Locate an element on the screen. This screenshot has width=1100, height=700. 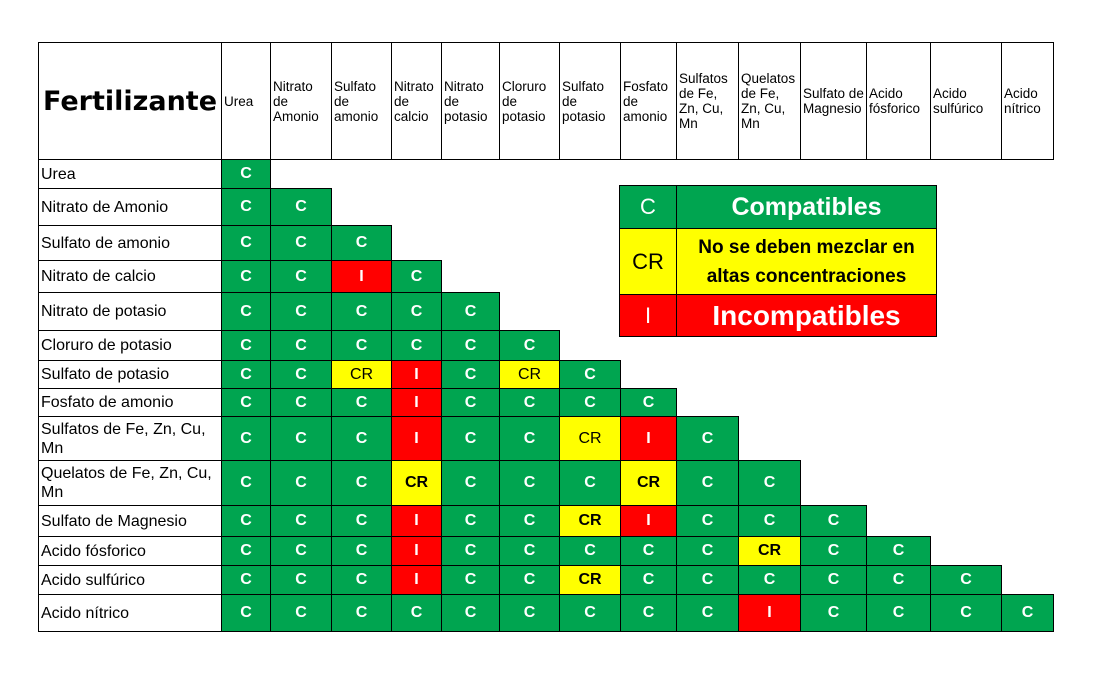
column-header-nitrato-de-potasio: Nitrato de potasio is located at coordinates (471, 101).